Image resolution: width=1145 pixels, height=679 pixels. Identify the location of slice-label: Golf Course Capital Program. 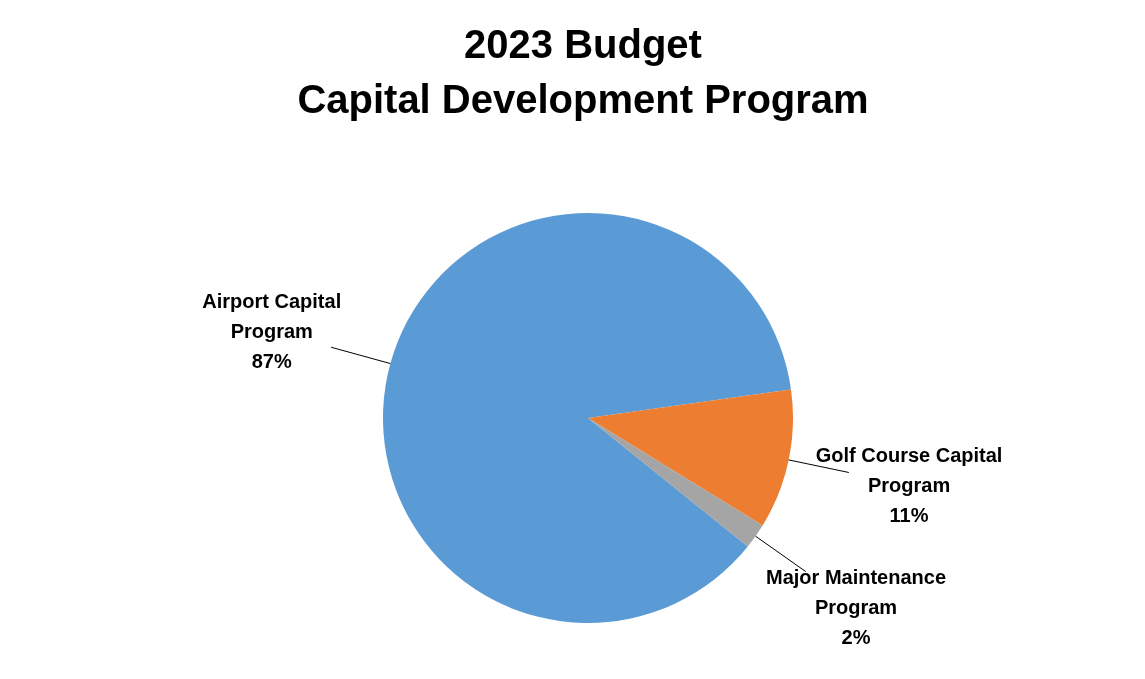
(909, 470).